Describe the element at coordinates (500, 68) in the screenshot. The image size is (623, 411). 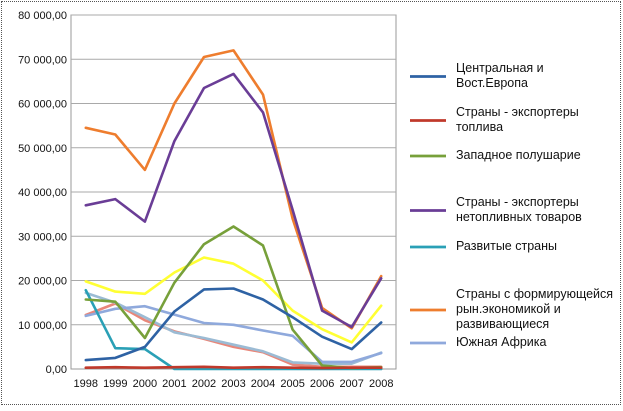
I see `legend-label: Центральная и` at that location.